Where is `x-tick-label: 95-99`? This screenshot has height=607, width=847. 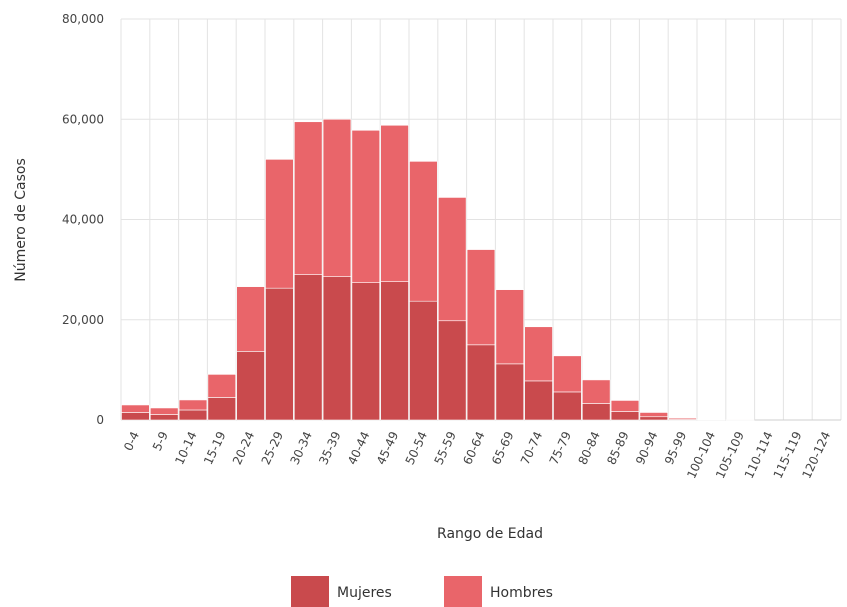
x-tick-label: 95-99 is located at coordinates (675, 448).